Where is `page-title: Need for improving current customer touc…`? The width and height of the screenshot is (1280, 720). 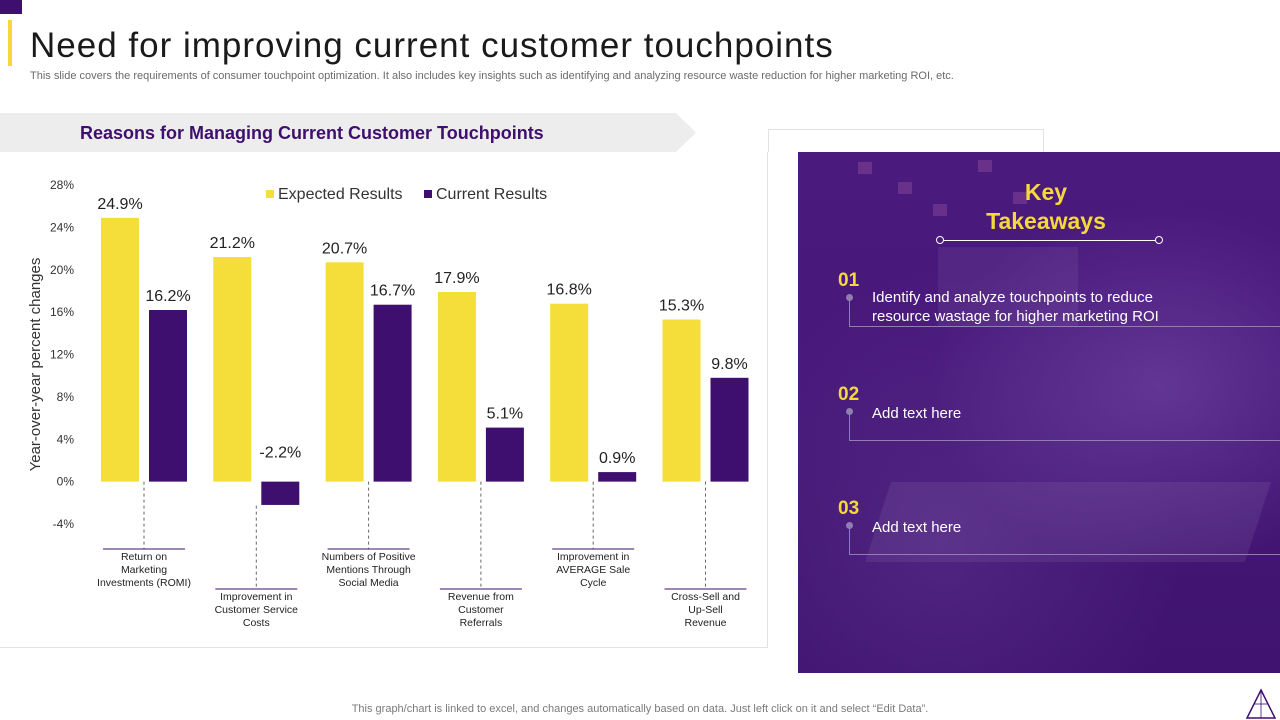
page-title: Need for improving current customer touc… is located at coordinates (432, 45).